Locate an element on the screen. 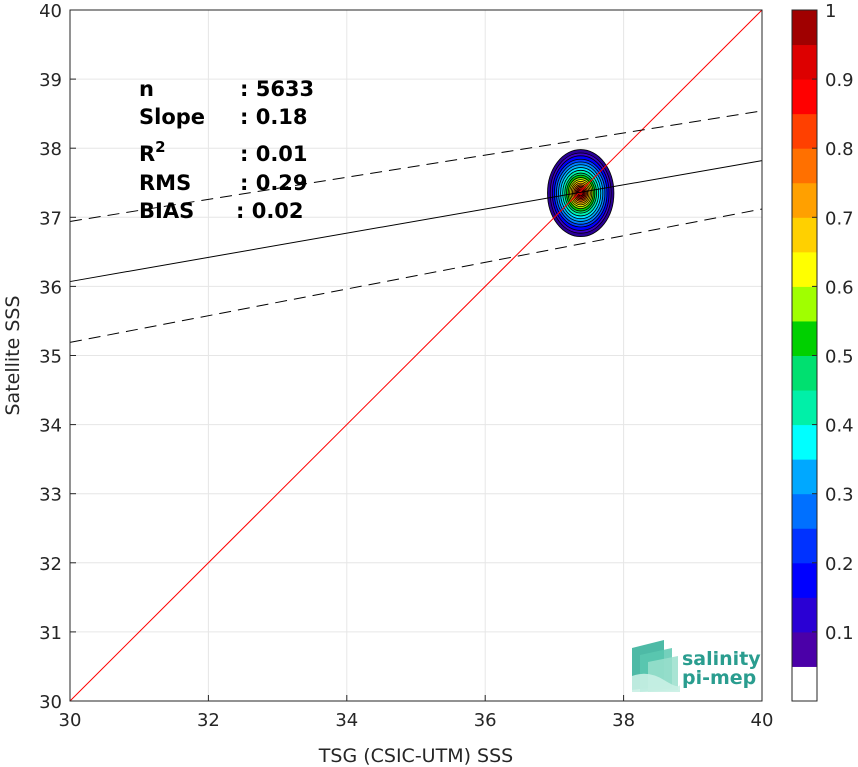 The image size is (858, 767). salinity-pi-mep-logo: salinity pi-mep is located at coordinates (696, 666).